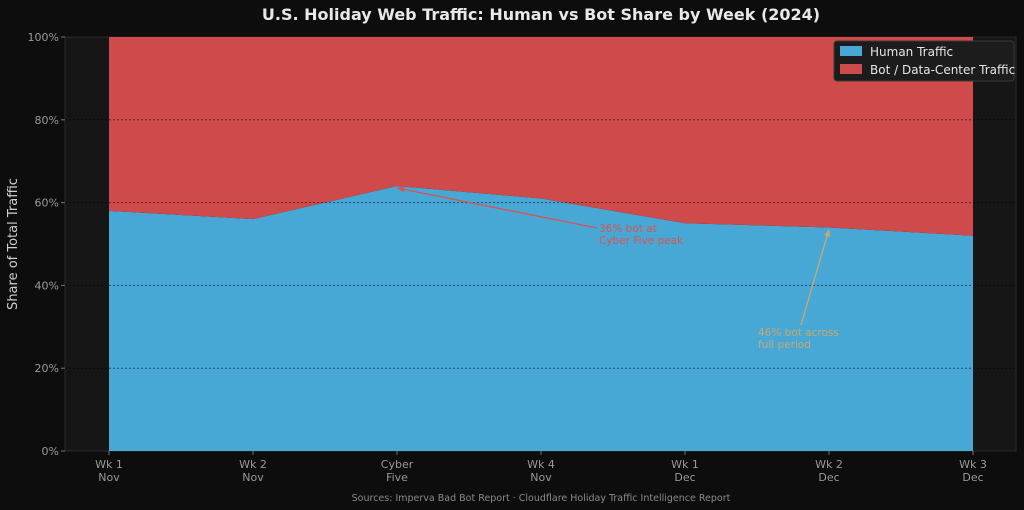 The image size is (1024, 510). Describe the element at coordinates (47, 120) in the screenshot. I see `y-tick-label: 80%` at that location.